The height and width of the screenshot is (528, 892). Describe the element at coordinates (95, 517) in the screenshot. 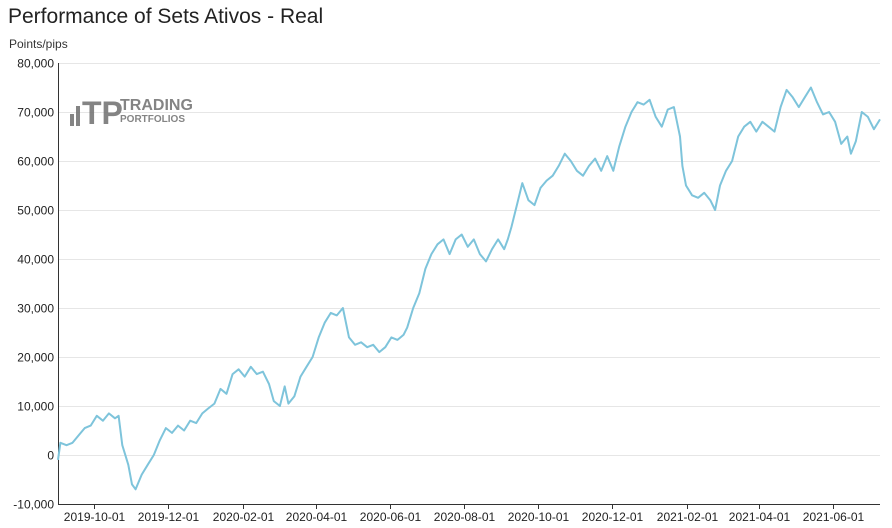

I see `x-tick-label: 2019-10-01` at that location.